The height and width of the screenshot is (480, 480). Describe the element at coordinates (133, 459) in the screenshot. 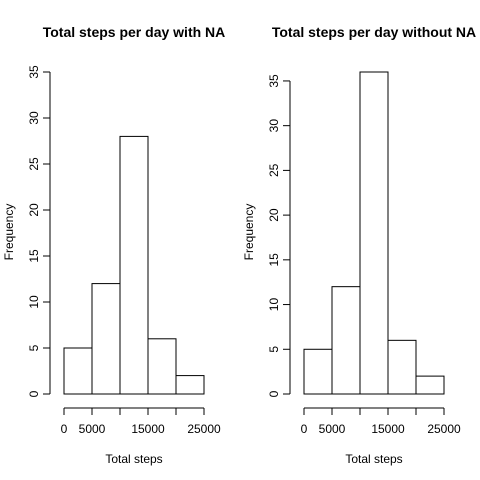

I see `left-x-axis-label: Total steps` at that location.